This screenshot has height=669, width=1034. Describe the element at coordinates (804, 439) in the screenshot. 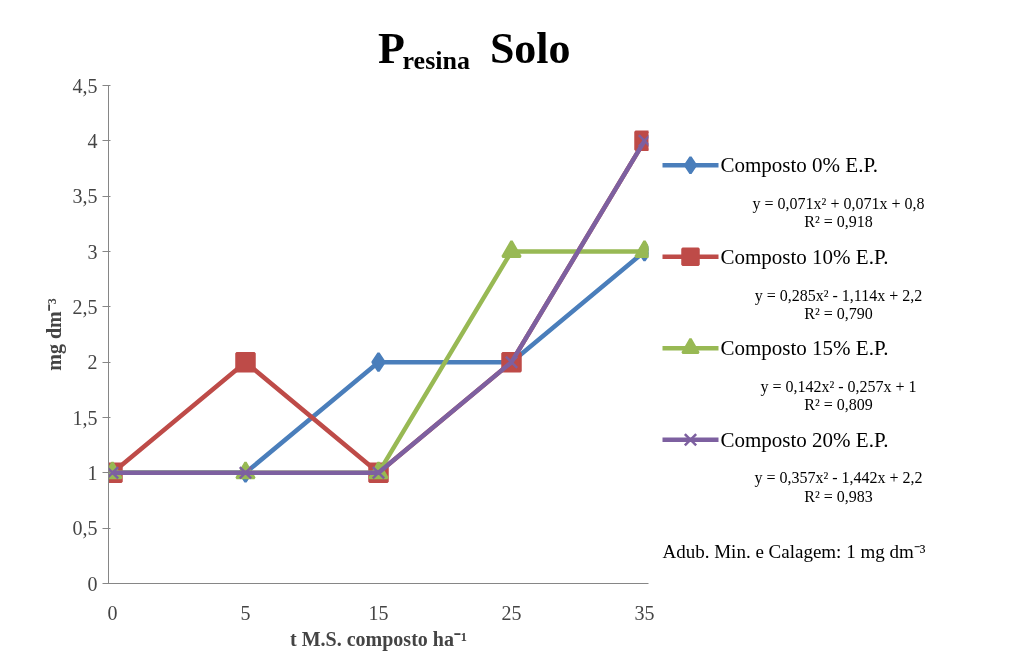

I see `legend-label: Composto 20% E.P.` at that location.